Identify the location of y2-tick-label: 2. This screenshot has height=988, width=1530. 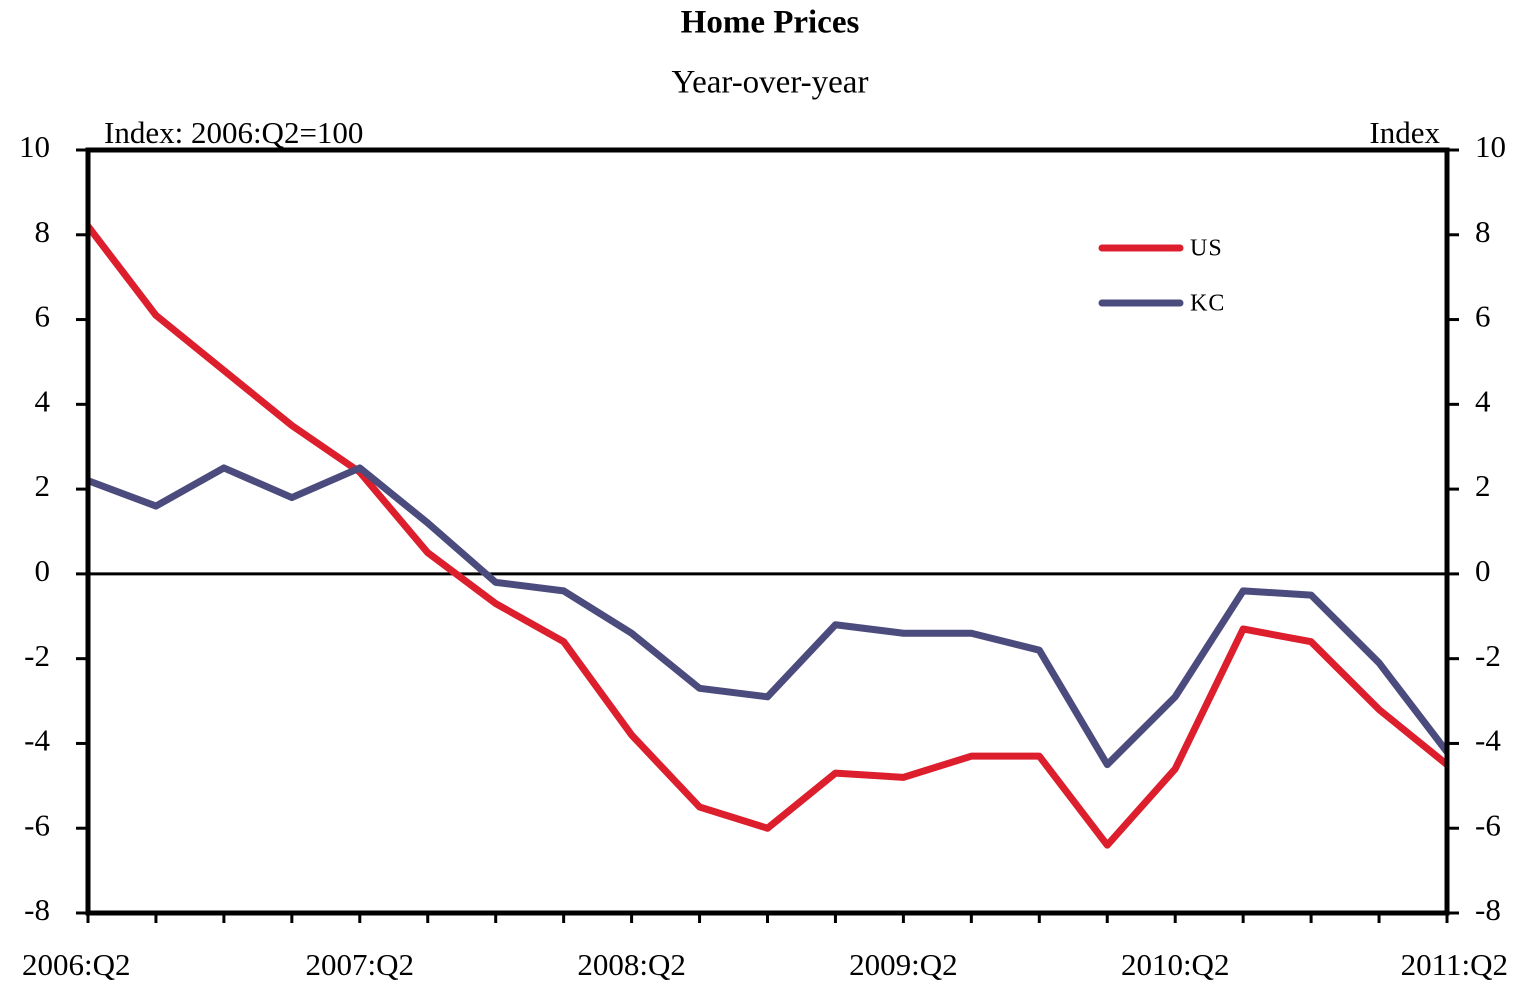
(1483, 485).